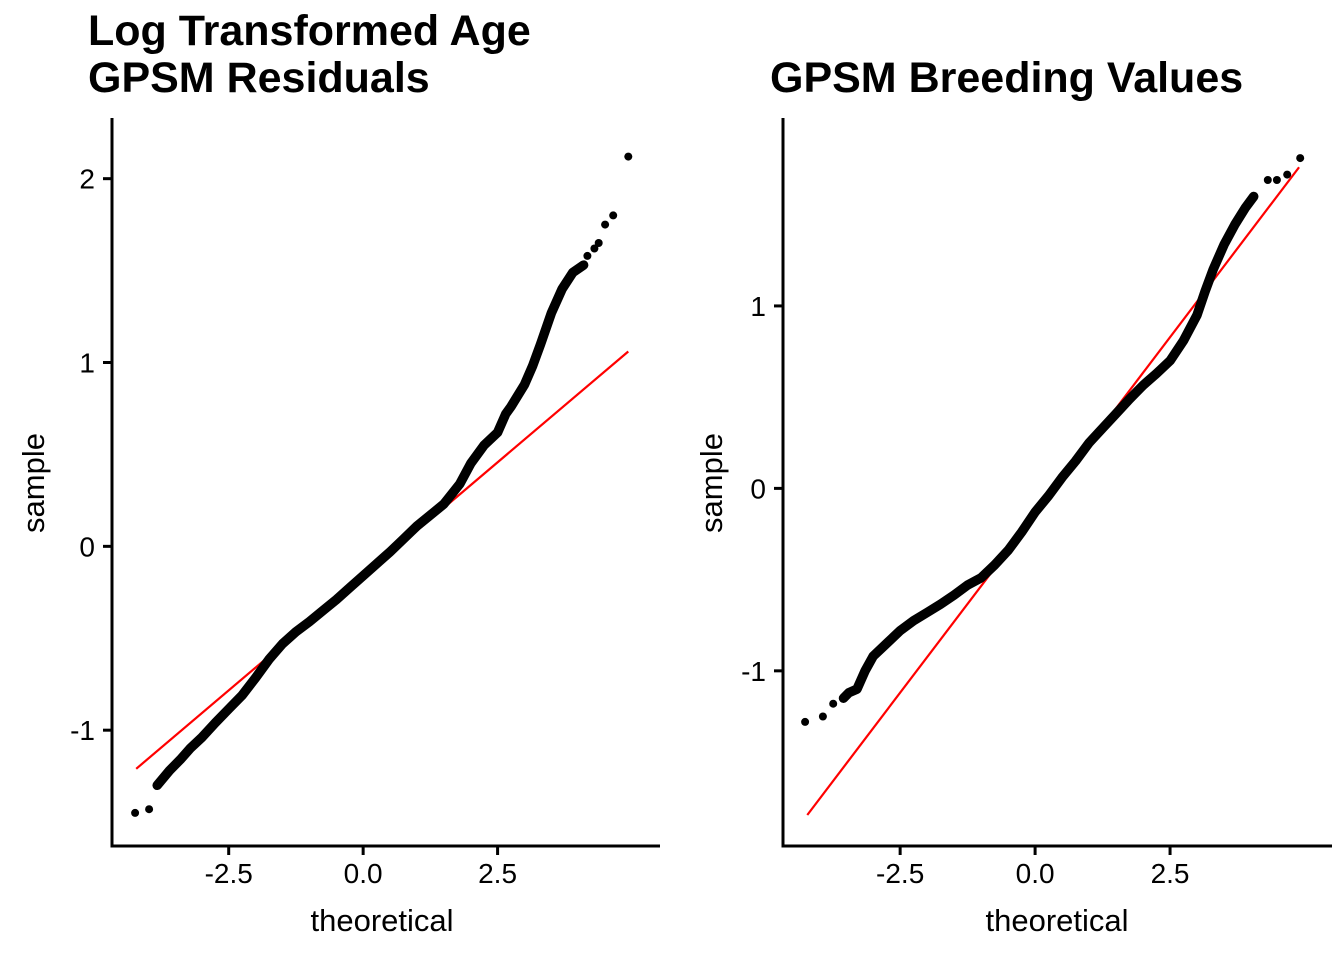 Image resolution: width=1344 pixels, height=960 pixels. What do you see at coordinates (382, 920) in the screenshot?
I see `x-axis-title-left: theoretical` at bounding box center [382, 920].